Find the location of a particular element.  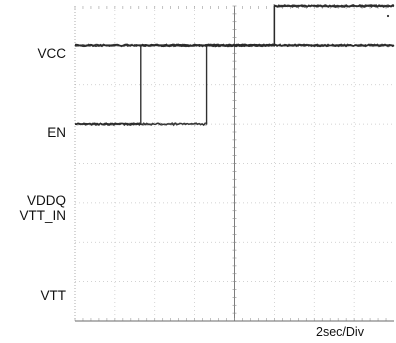

channel-label: VDDQ is located at coordinates (46, 200).